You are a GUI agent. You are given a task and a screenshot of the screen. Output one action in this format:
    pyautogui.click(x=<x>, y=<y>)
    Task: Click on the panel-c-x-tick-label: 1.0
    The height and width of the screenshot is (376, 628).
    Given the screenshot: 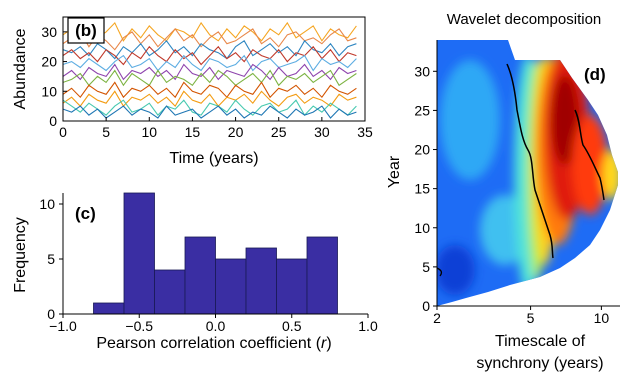 What is the action you would take?
    pyautogui.click(x=368, y=326)
    